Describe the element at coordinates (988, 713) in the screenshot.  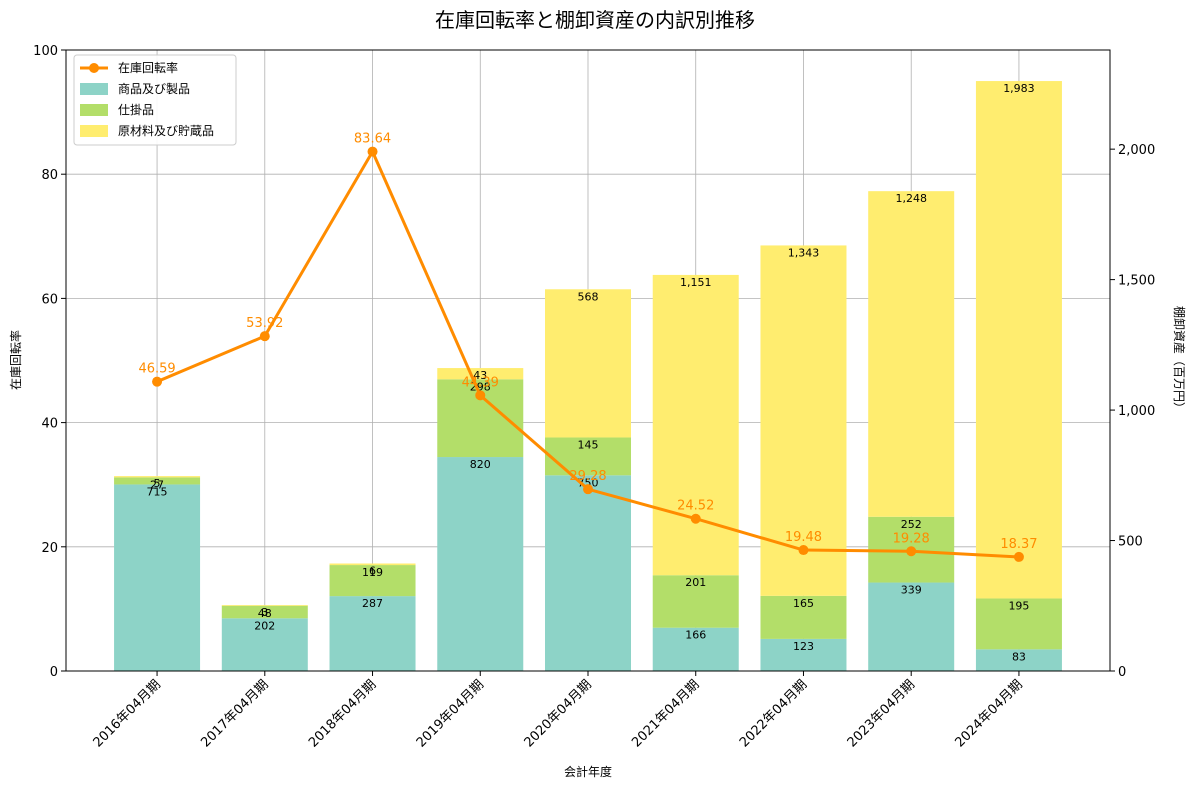
I see `x-tick-label: 2024年04月期` at that location.